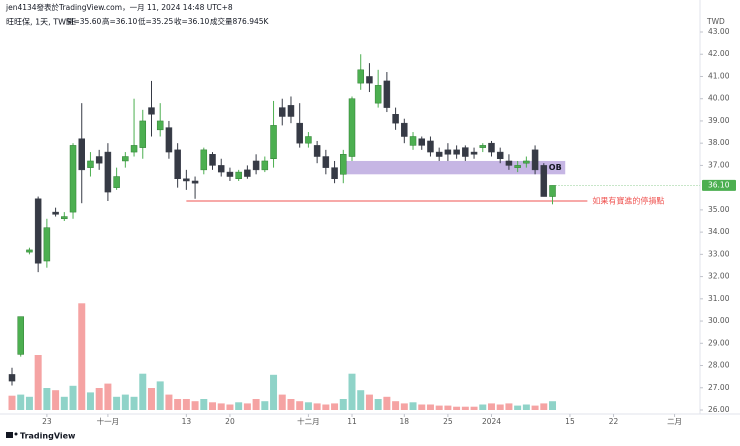 The width and height of the screenshot is (740, 446). I want to click on ohlcv-label: 成交量876.945K, so click(240, 21).